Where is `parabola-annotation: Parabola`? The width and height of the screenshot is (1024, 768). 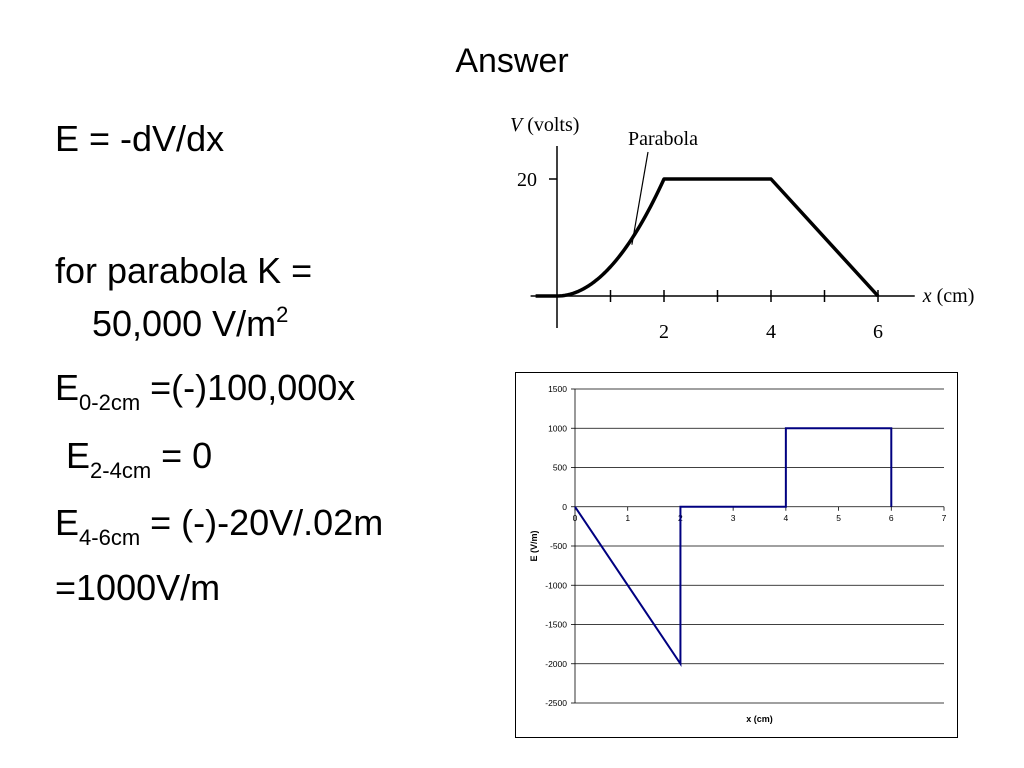
parabola-annotation: Parabola is located at coordinates (663, 139).